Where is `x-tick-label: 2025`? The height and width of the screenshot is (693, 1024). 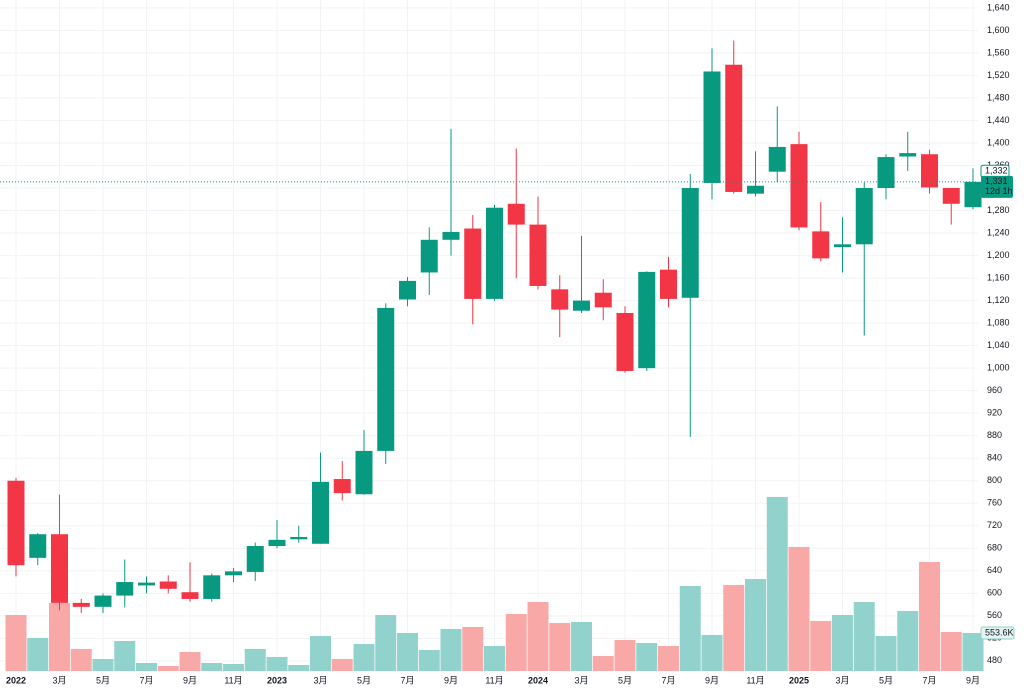 x-tick-label: 2025 is located at coordinates (799, 680).